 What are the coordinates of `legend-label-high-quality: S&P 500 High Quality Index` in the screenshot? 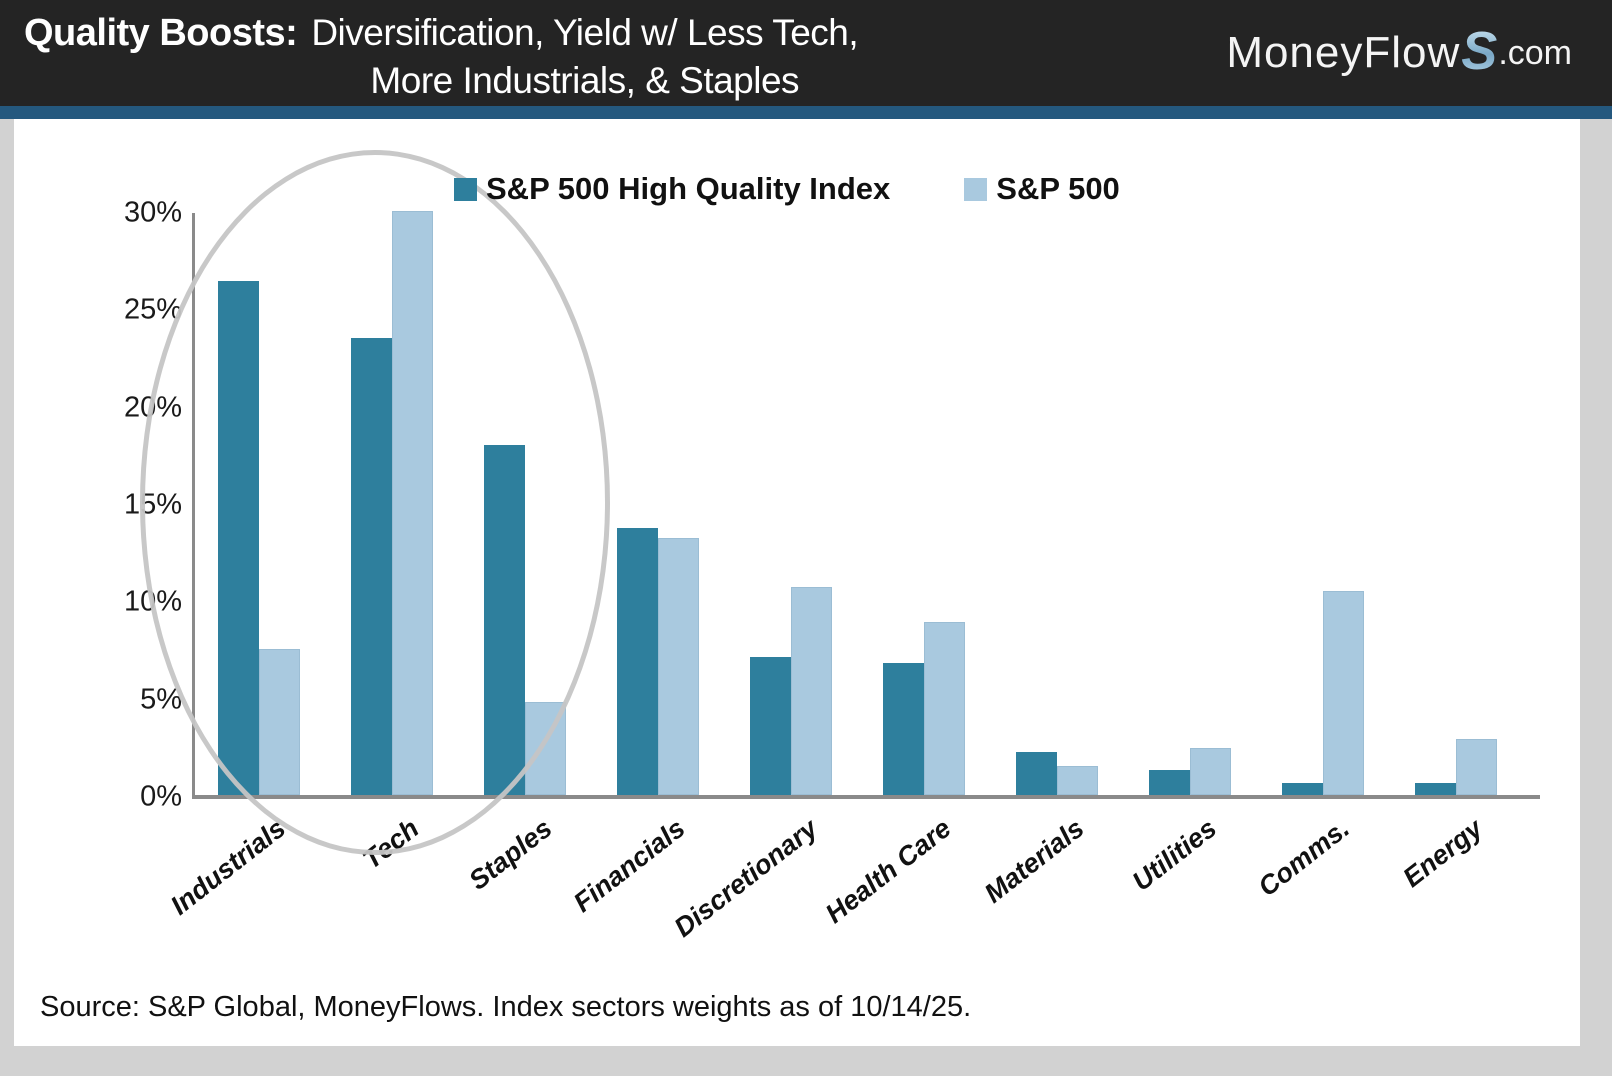 It's located at (688, 188).